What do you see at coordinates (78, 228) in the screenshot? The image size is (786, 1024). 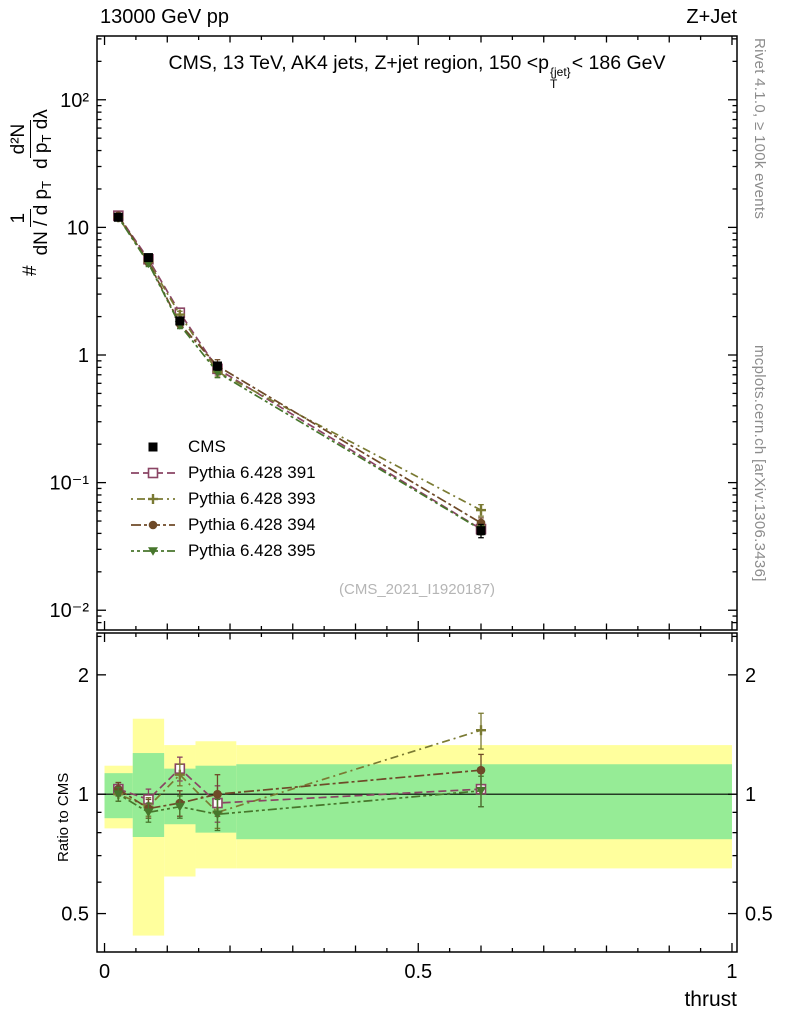 I see `main-y-tick-label: 10` at bounding box center [78, 228].